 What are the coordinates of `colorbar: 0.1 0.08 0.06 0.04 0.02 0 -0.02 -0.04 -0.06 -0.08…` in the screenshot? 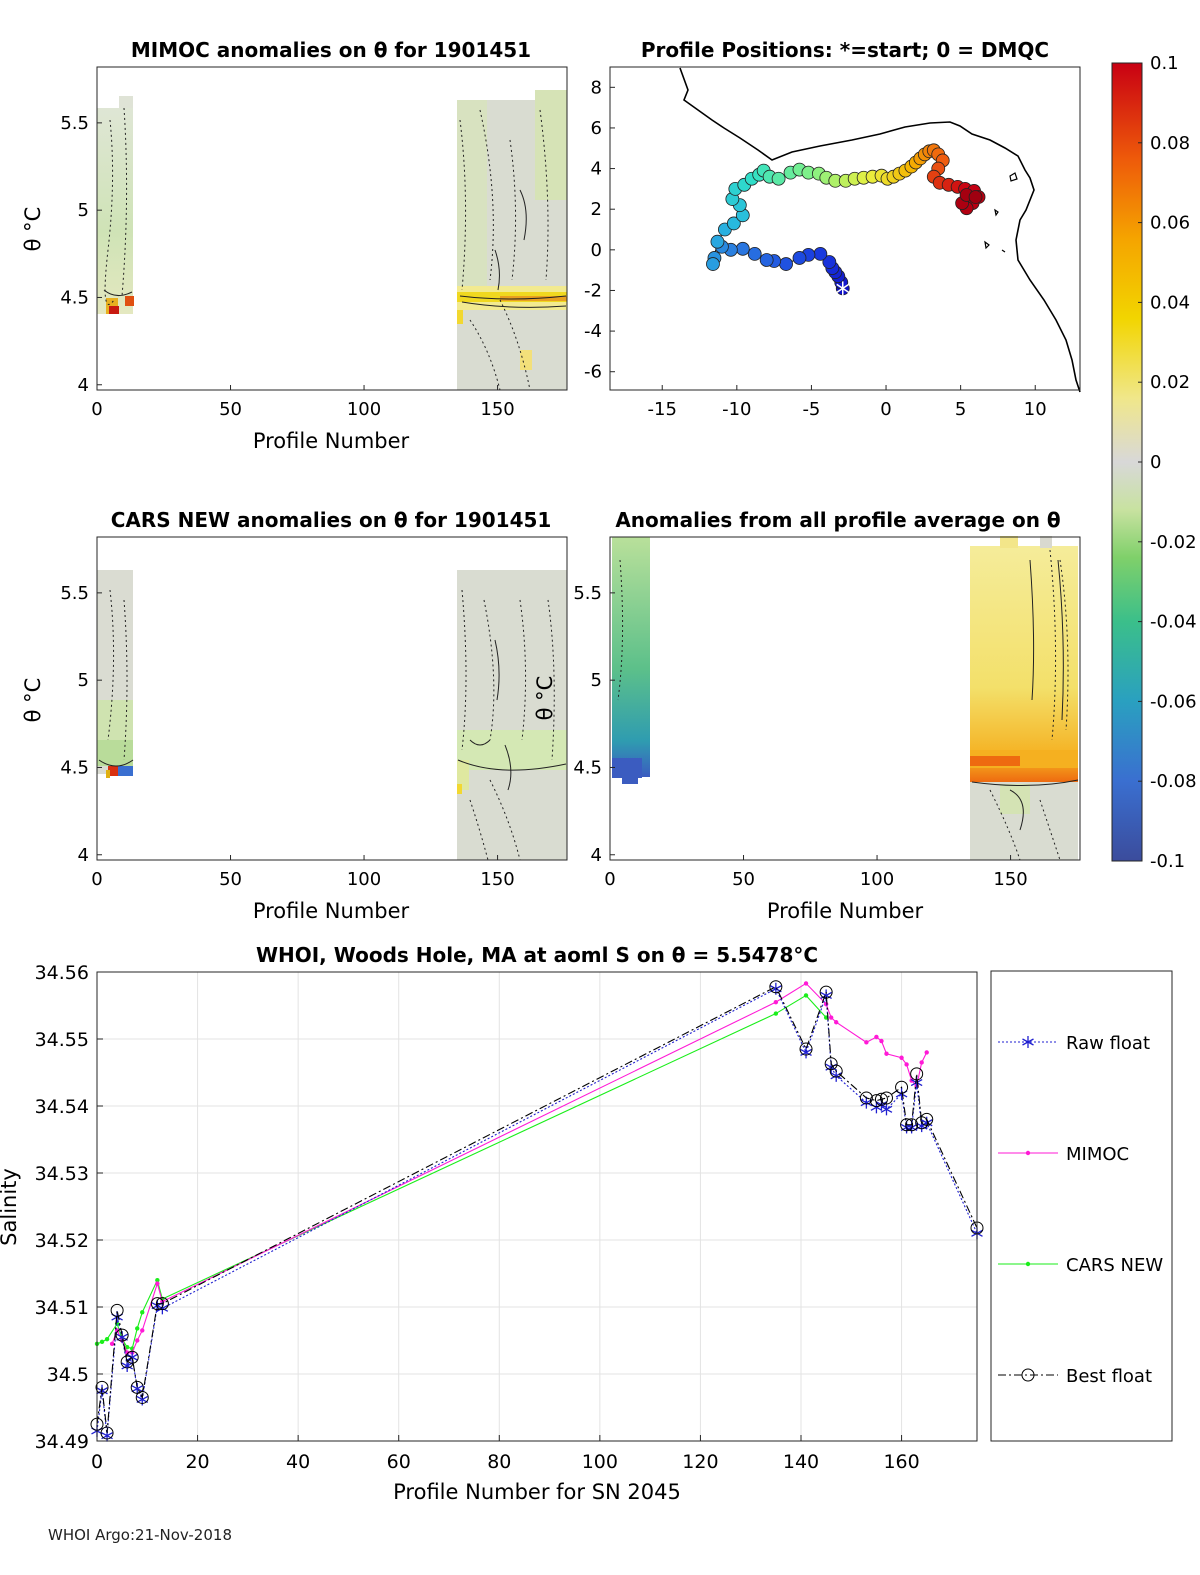 It's located at (1154, 462).